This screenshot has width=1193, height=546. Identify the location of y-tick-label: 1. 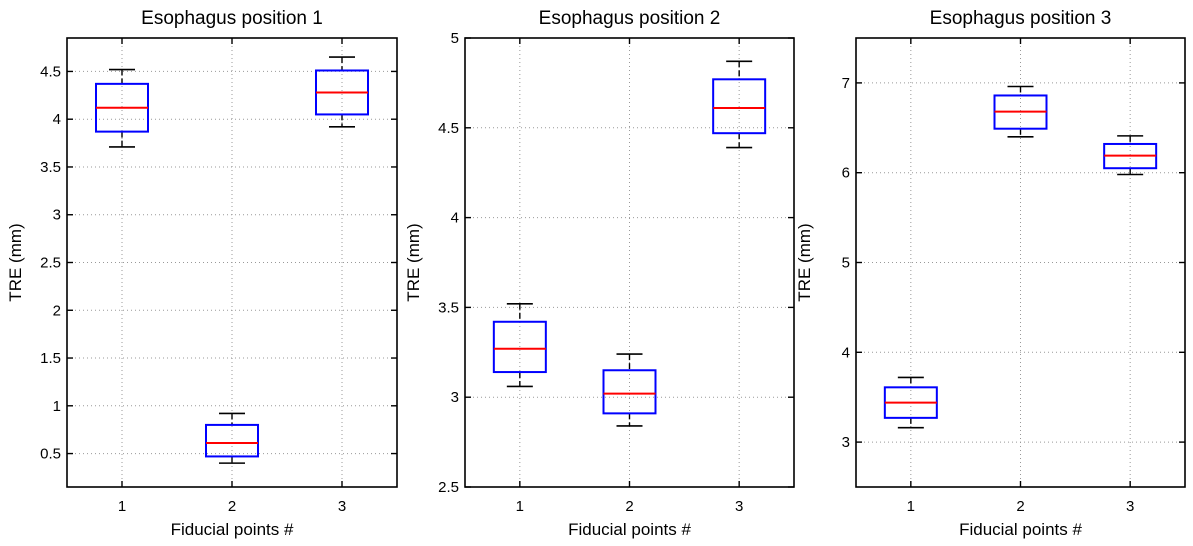
(57, 406).